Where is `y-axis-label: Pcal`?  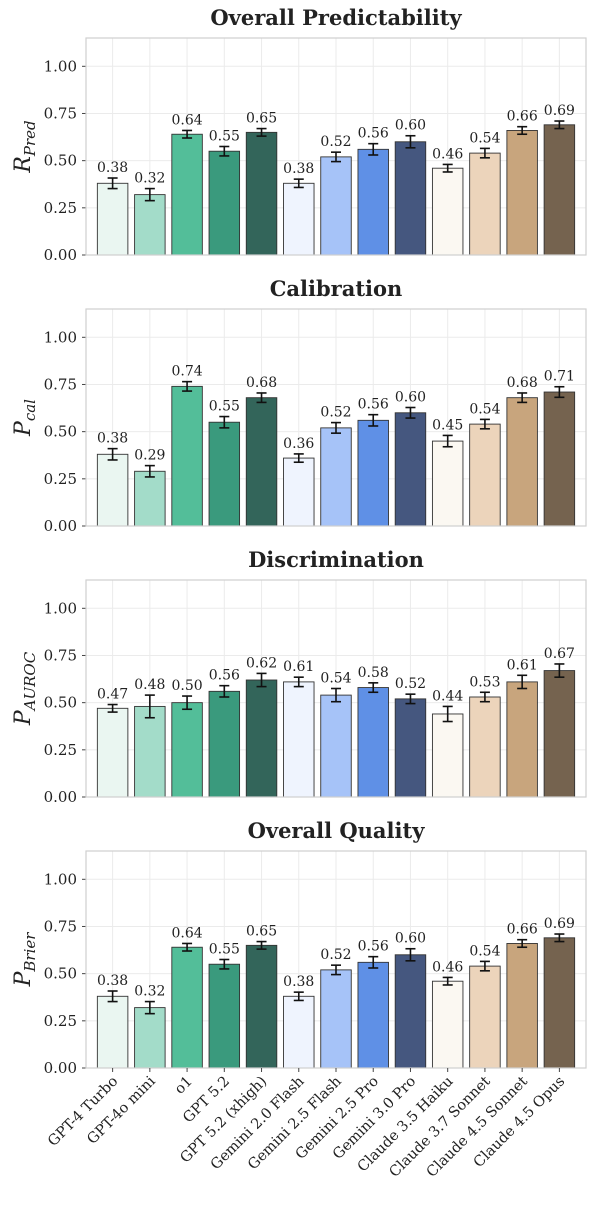
y-axis-label: Pcal is located at coordinates (25, 418).